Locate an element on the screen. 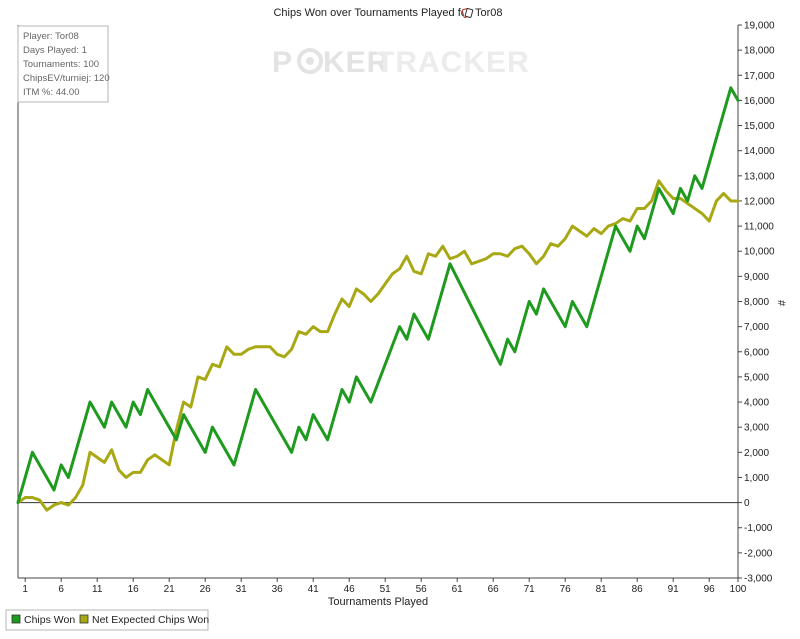 Image resolution: width=800 pixels, height=639 pixels. x-tick-label: 41 is located at coordinates (314, 589).